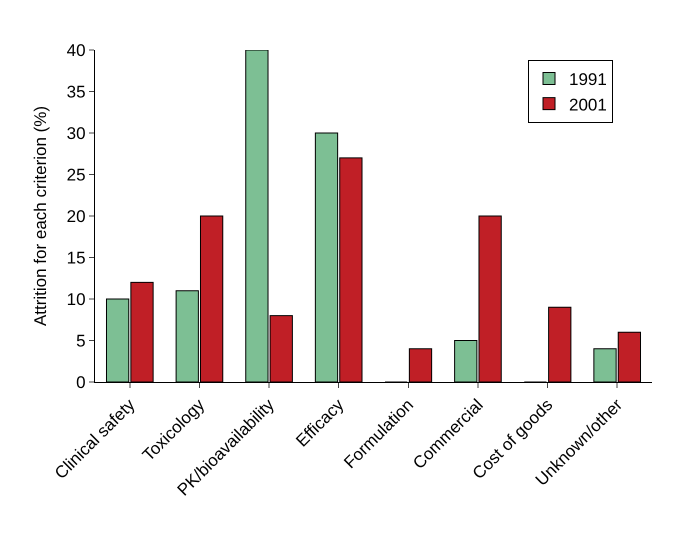  I want to click on y-tick-label: 10, so click(76, 299).